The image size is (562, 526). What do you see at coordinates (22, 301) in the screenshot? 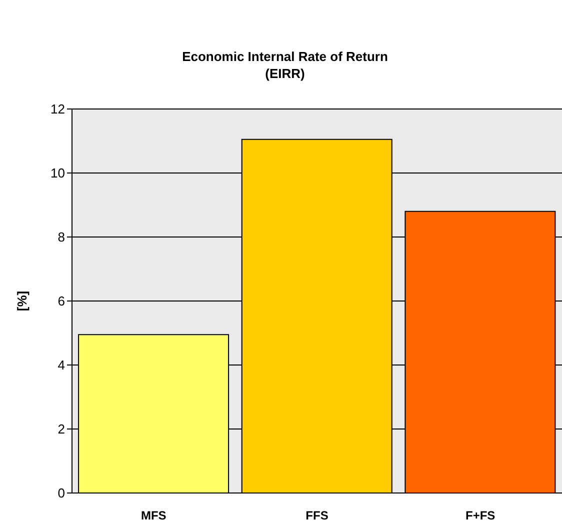
I see `y-axis-title: [%]` at bounding box center [22, 301].